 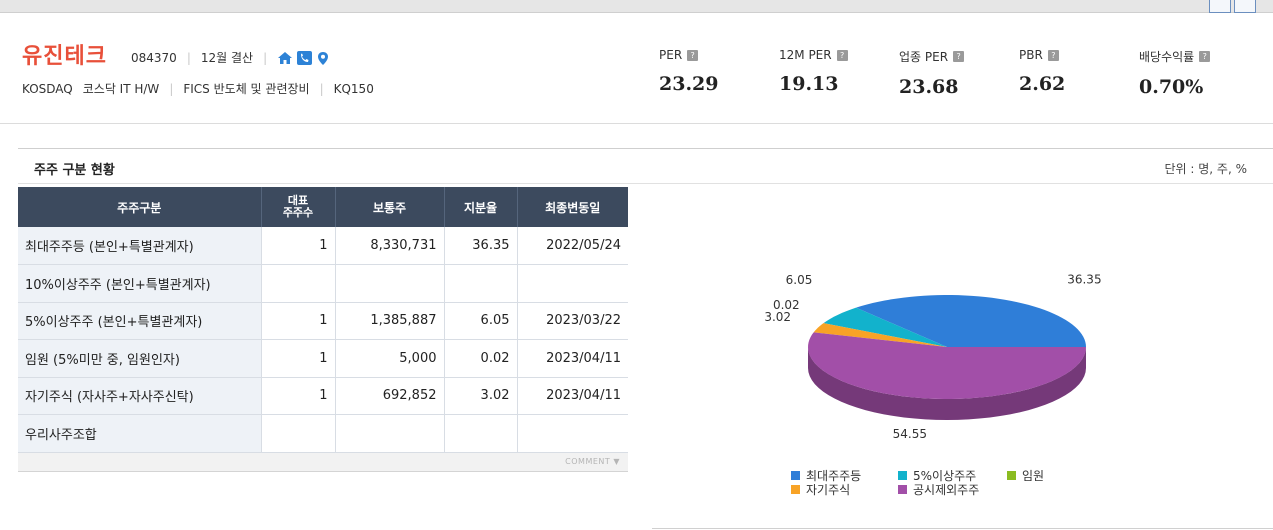 I want to click on table-row: 자기주식 (자사주+자사주신탁) 1 692,852 3.02 2023/04/11, so click(x=323, y=396).